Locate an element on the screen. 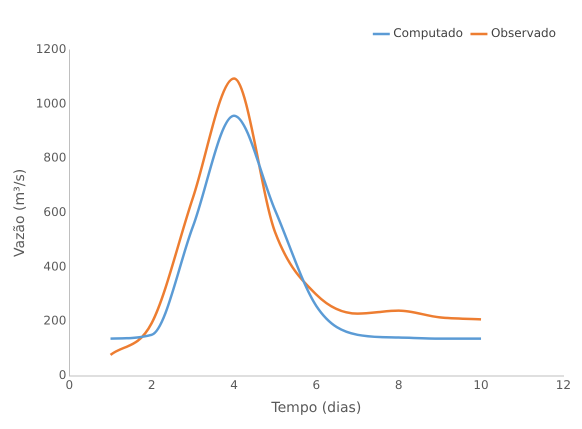 This screenshot has height=429, width=582. y-tick-label: 200 is located at coordinates (54, 321).